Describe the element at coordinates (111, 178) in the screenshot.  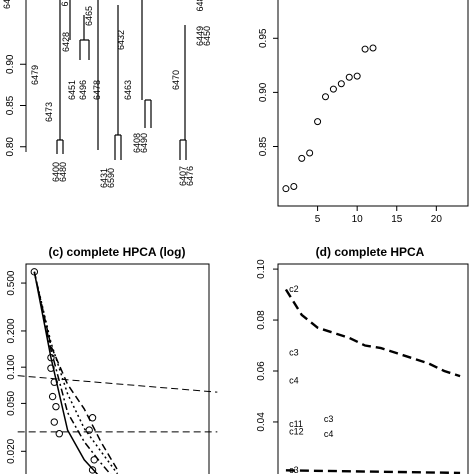
I see `leaf-label: 6590` at that location.